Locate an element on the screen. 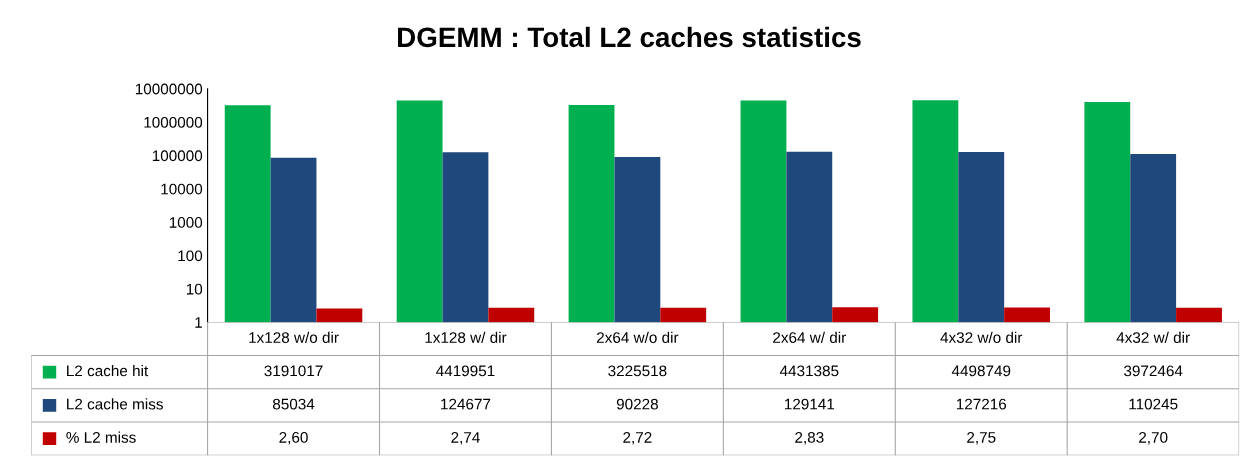 This screenshot has width=1258, height=467. x-tick-label: 1x128 w/ dir is located at coordinates (466, 337).